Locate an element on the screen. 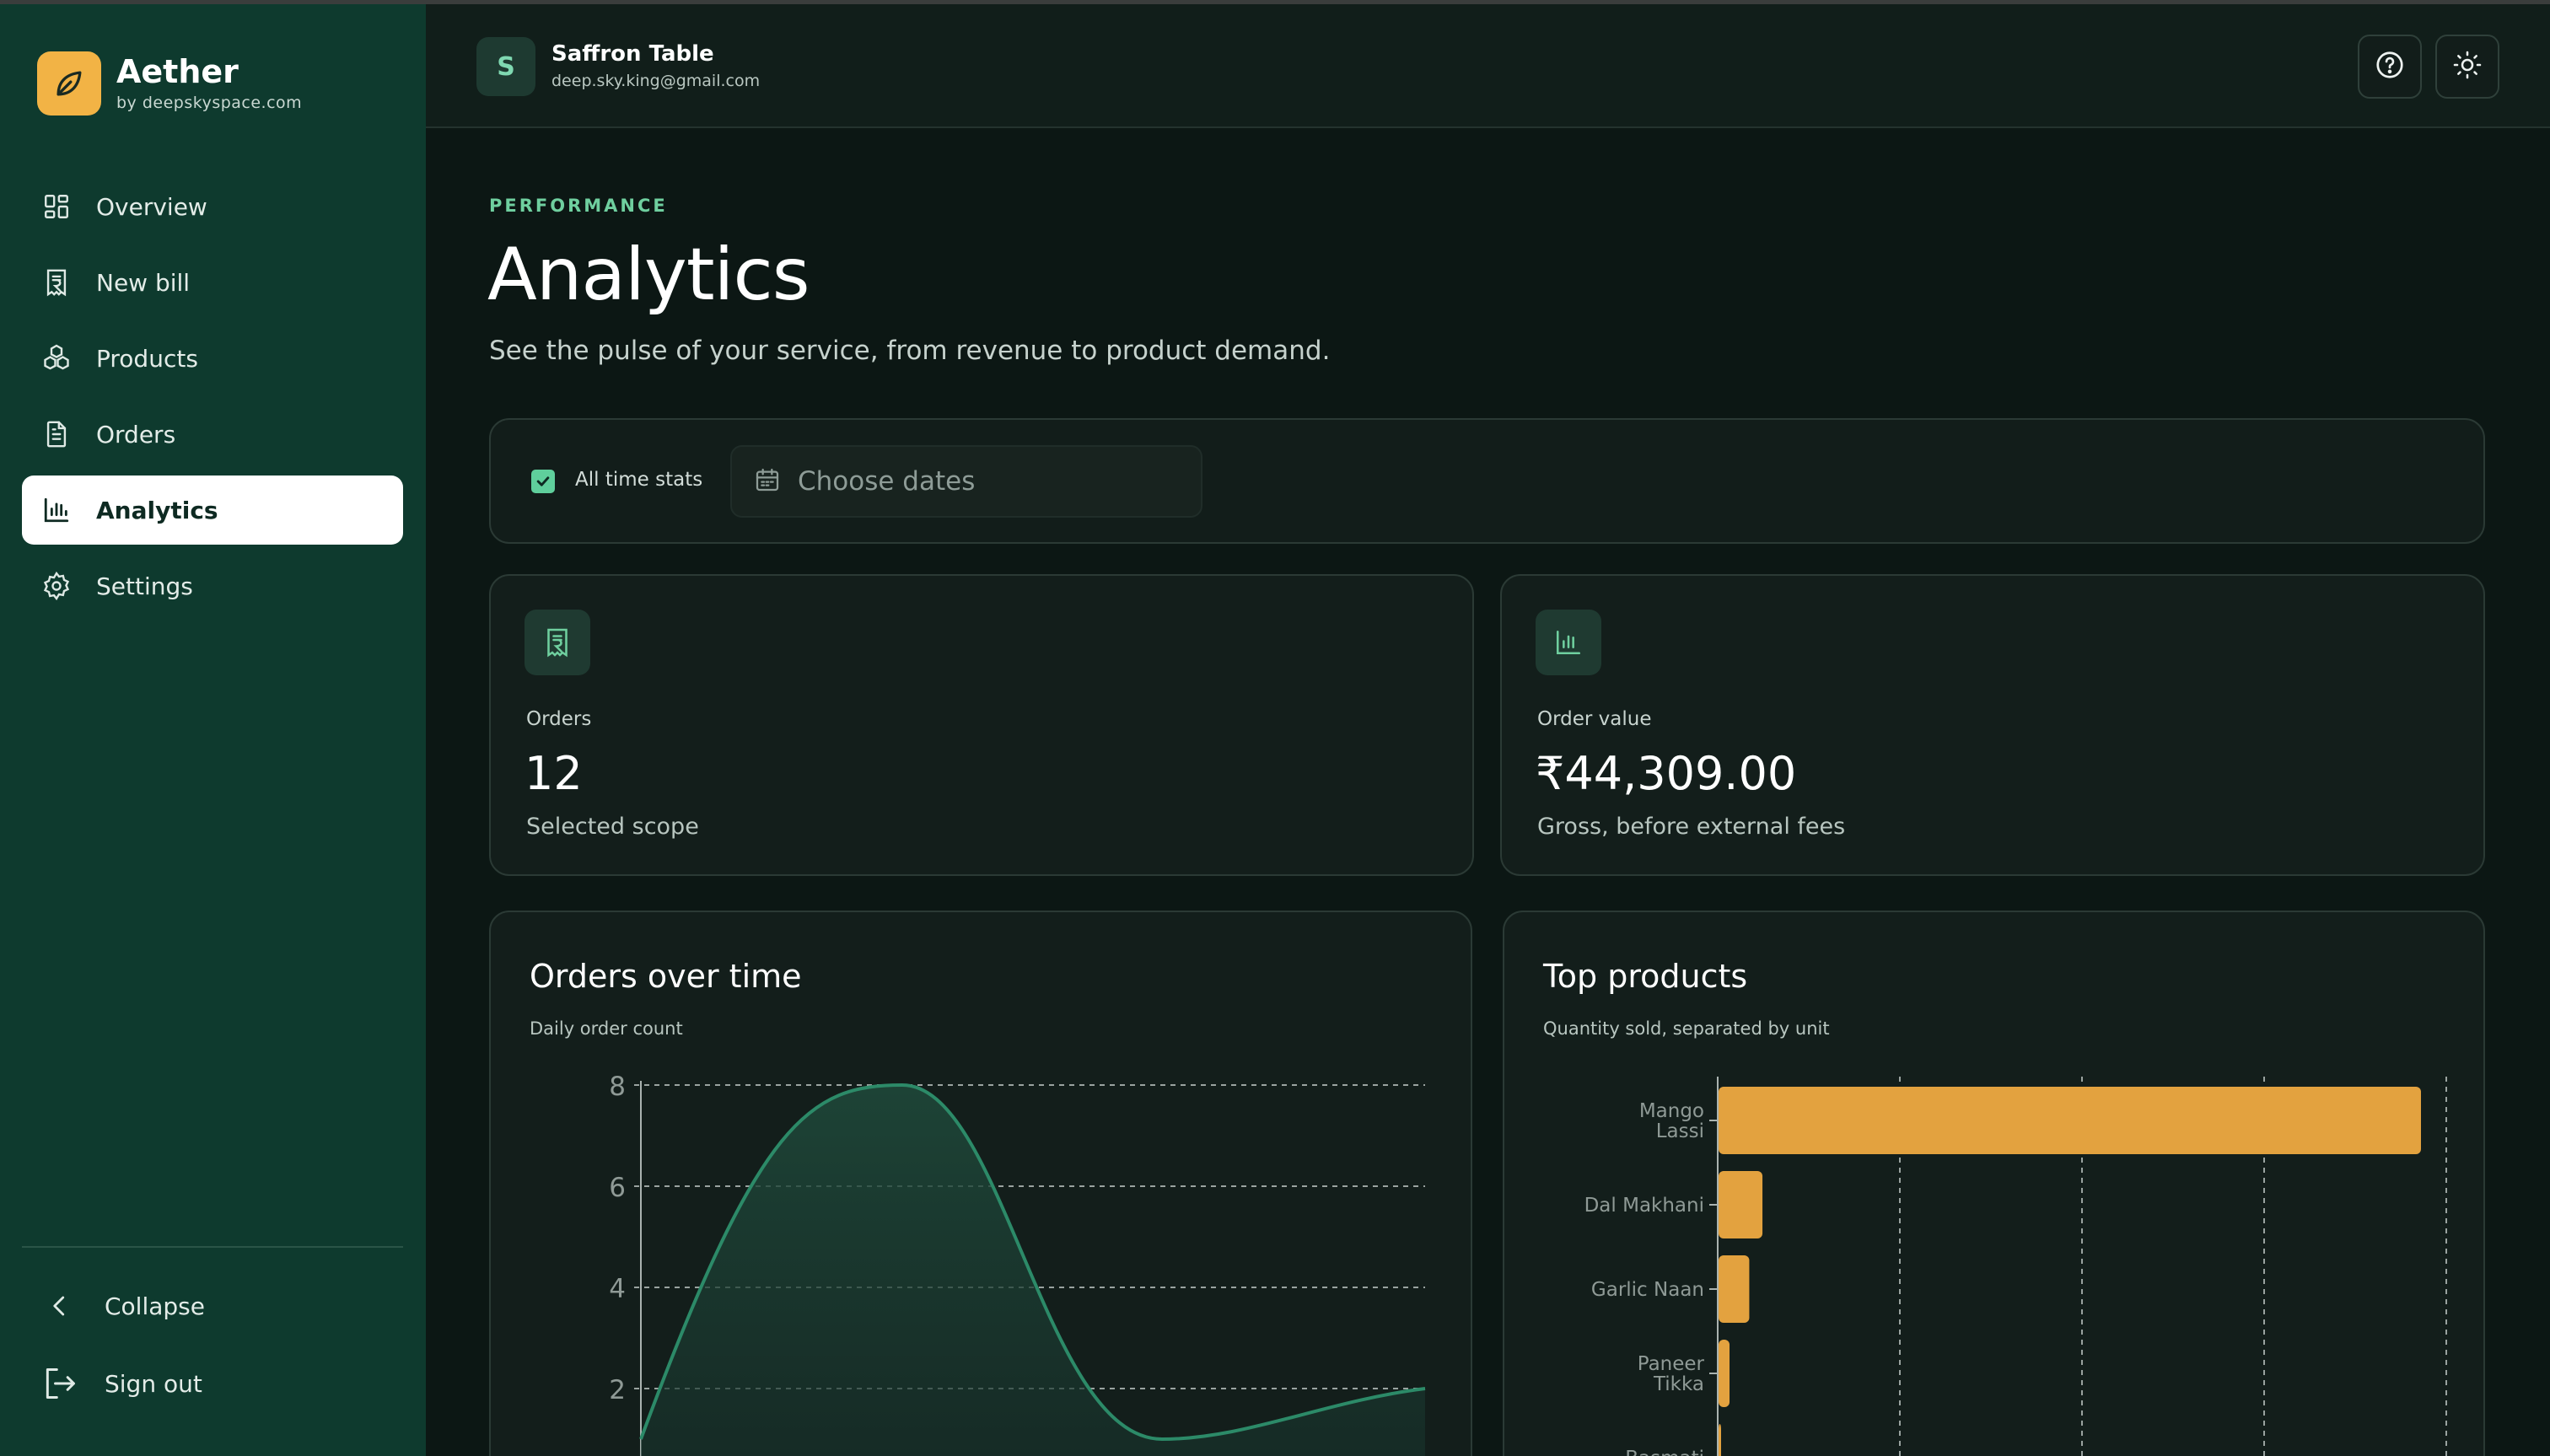 Image resolution: width=2550 pixels, height=1456 pixels. all-time-checkbox is located at coordinates (543, 481).